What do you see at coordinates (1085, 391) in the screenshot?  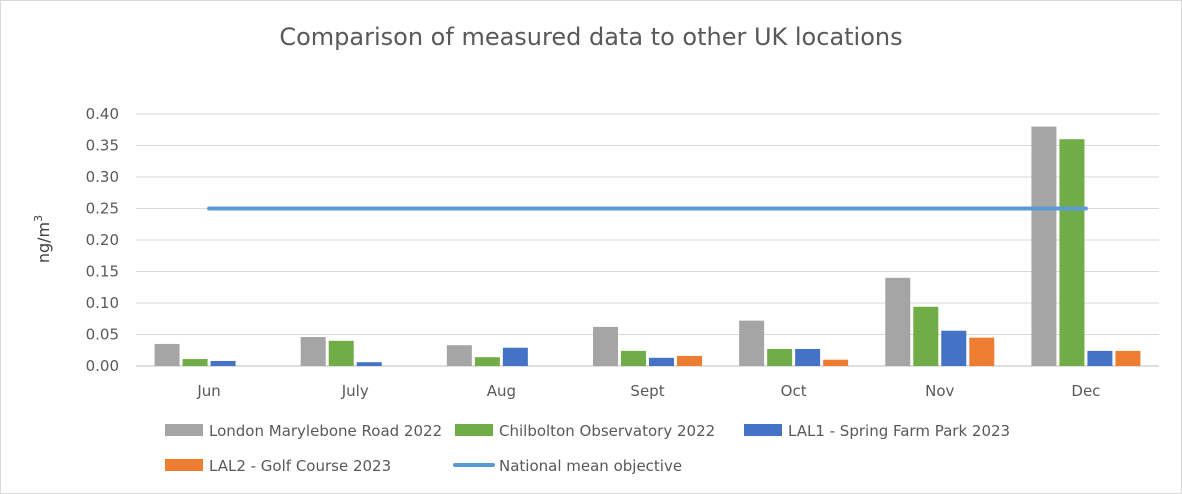 I see `x-tick-label: Dec` at bounding box center [1085, 391].